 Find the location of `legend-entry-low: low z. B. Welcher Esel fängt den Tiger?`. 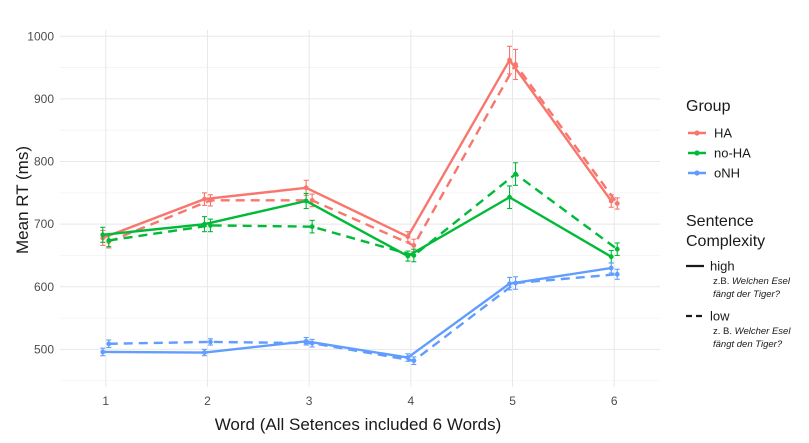

legend-entry-low: low z. B. Welcher Esel fängt den Tiger? is located at coordinates (738, 329).